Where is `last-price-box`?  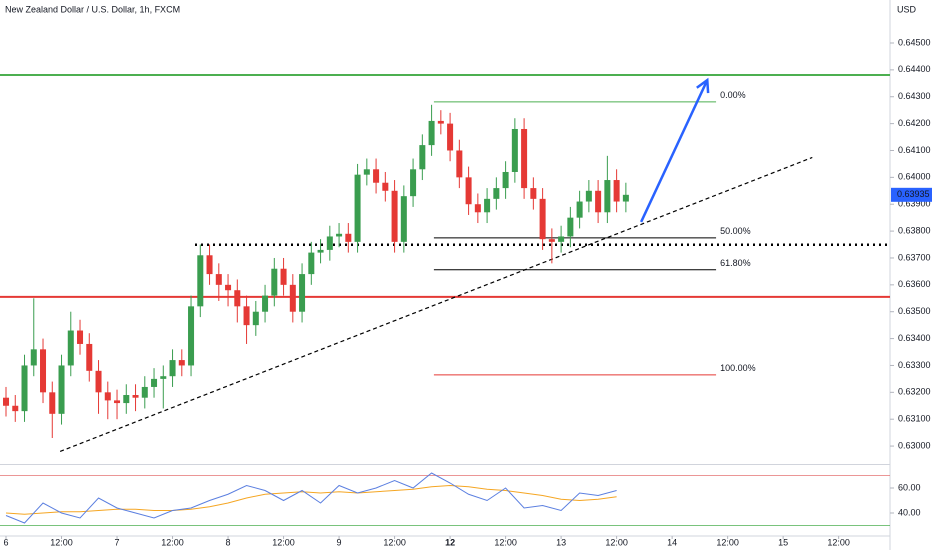 last-price-box is located at coordinates (911, 194).